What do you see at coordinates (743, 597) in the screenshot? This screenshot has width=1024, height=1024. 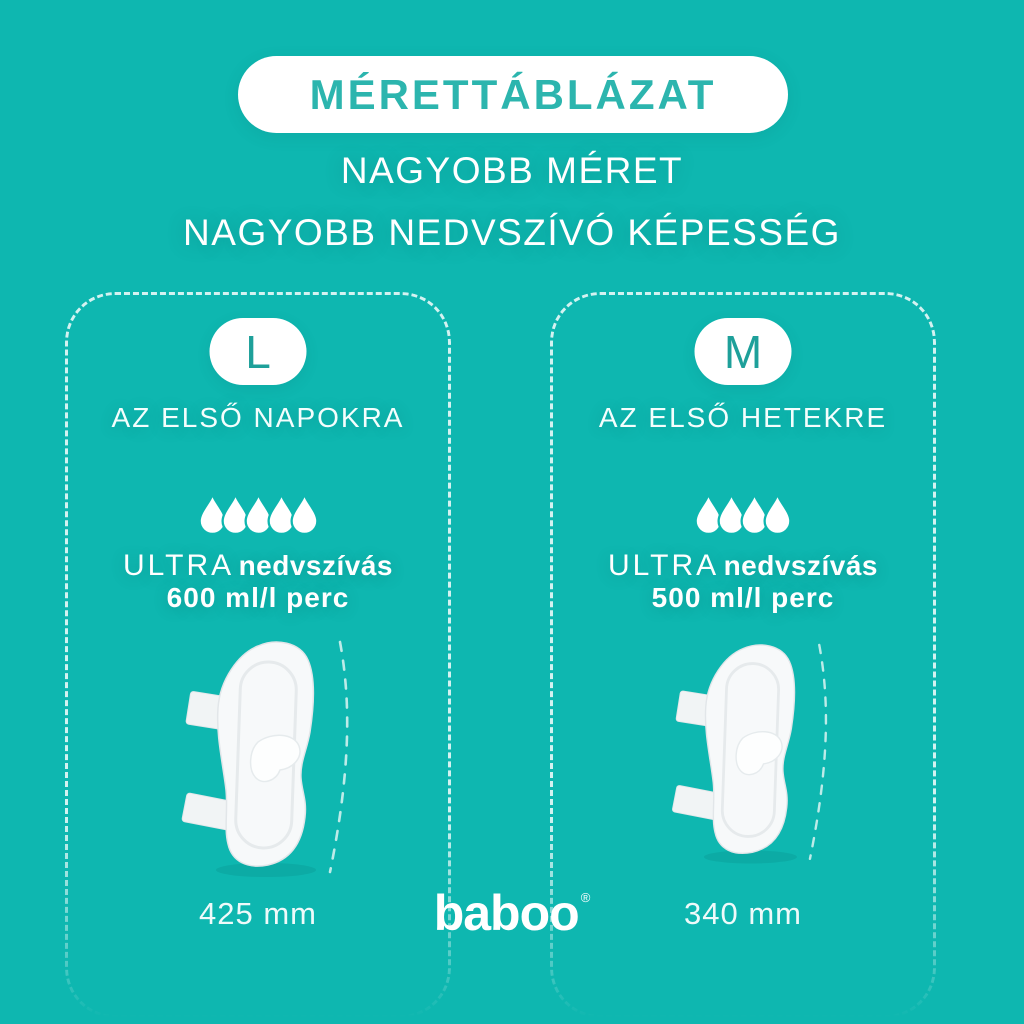 I see `absorbency-rate-m: 500 ml/l perc` at bounding box center [743, 597].